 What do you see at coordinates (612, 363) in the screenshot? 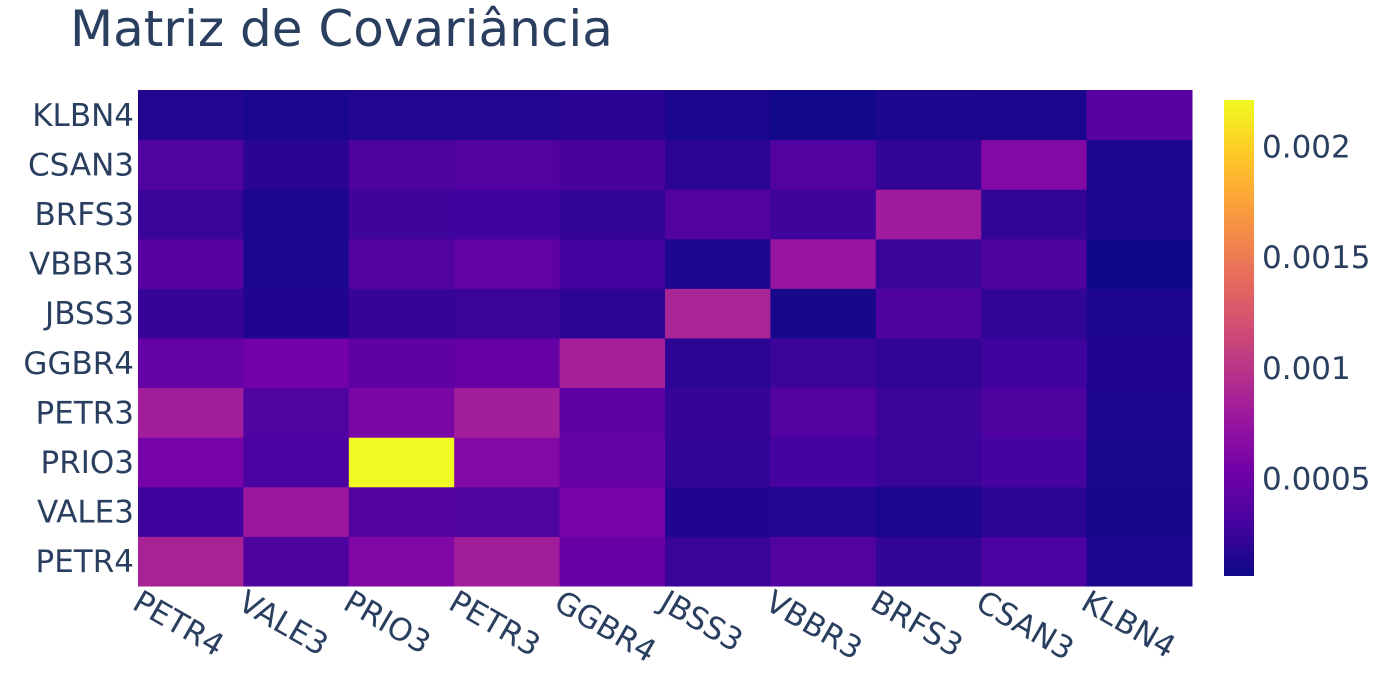
I see `heatmap-cell-GGBR4-GGBR4` at bounding box center [612, 363].